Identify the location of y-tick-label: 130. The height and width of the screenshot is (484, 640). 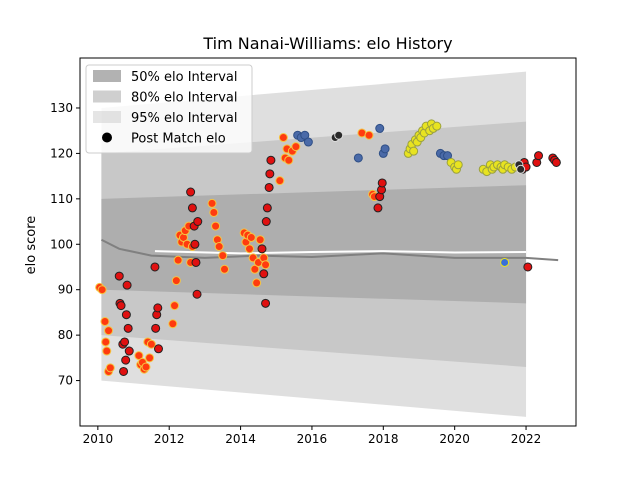
(61, 108).